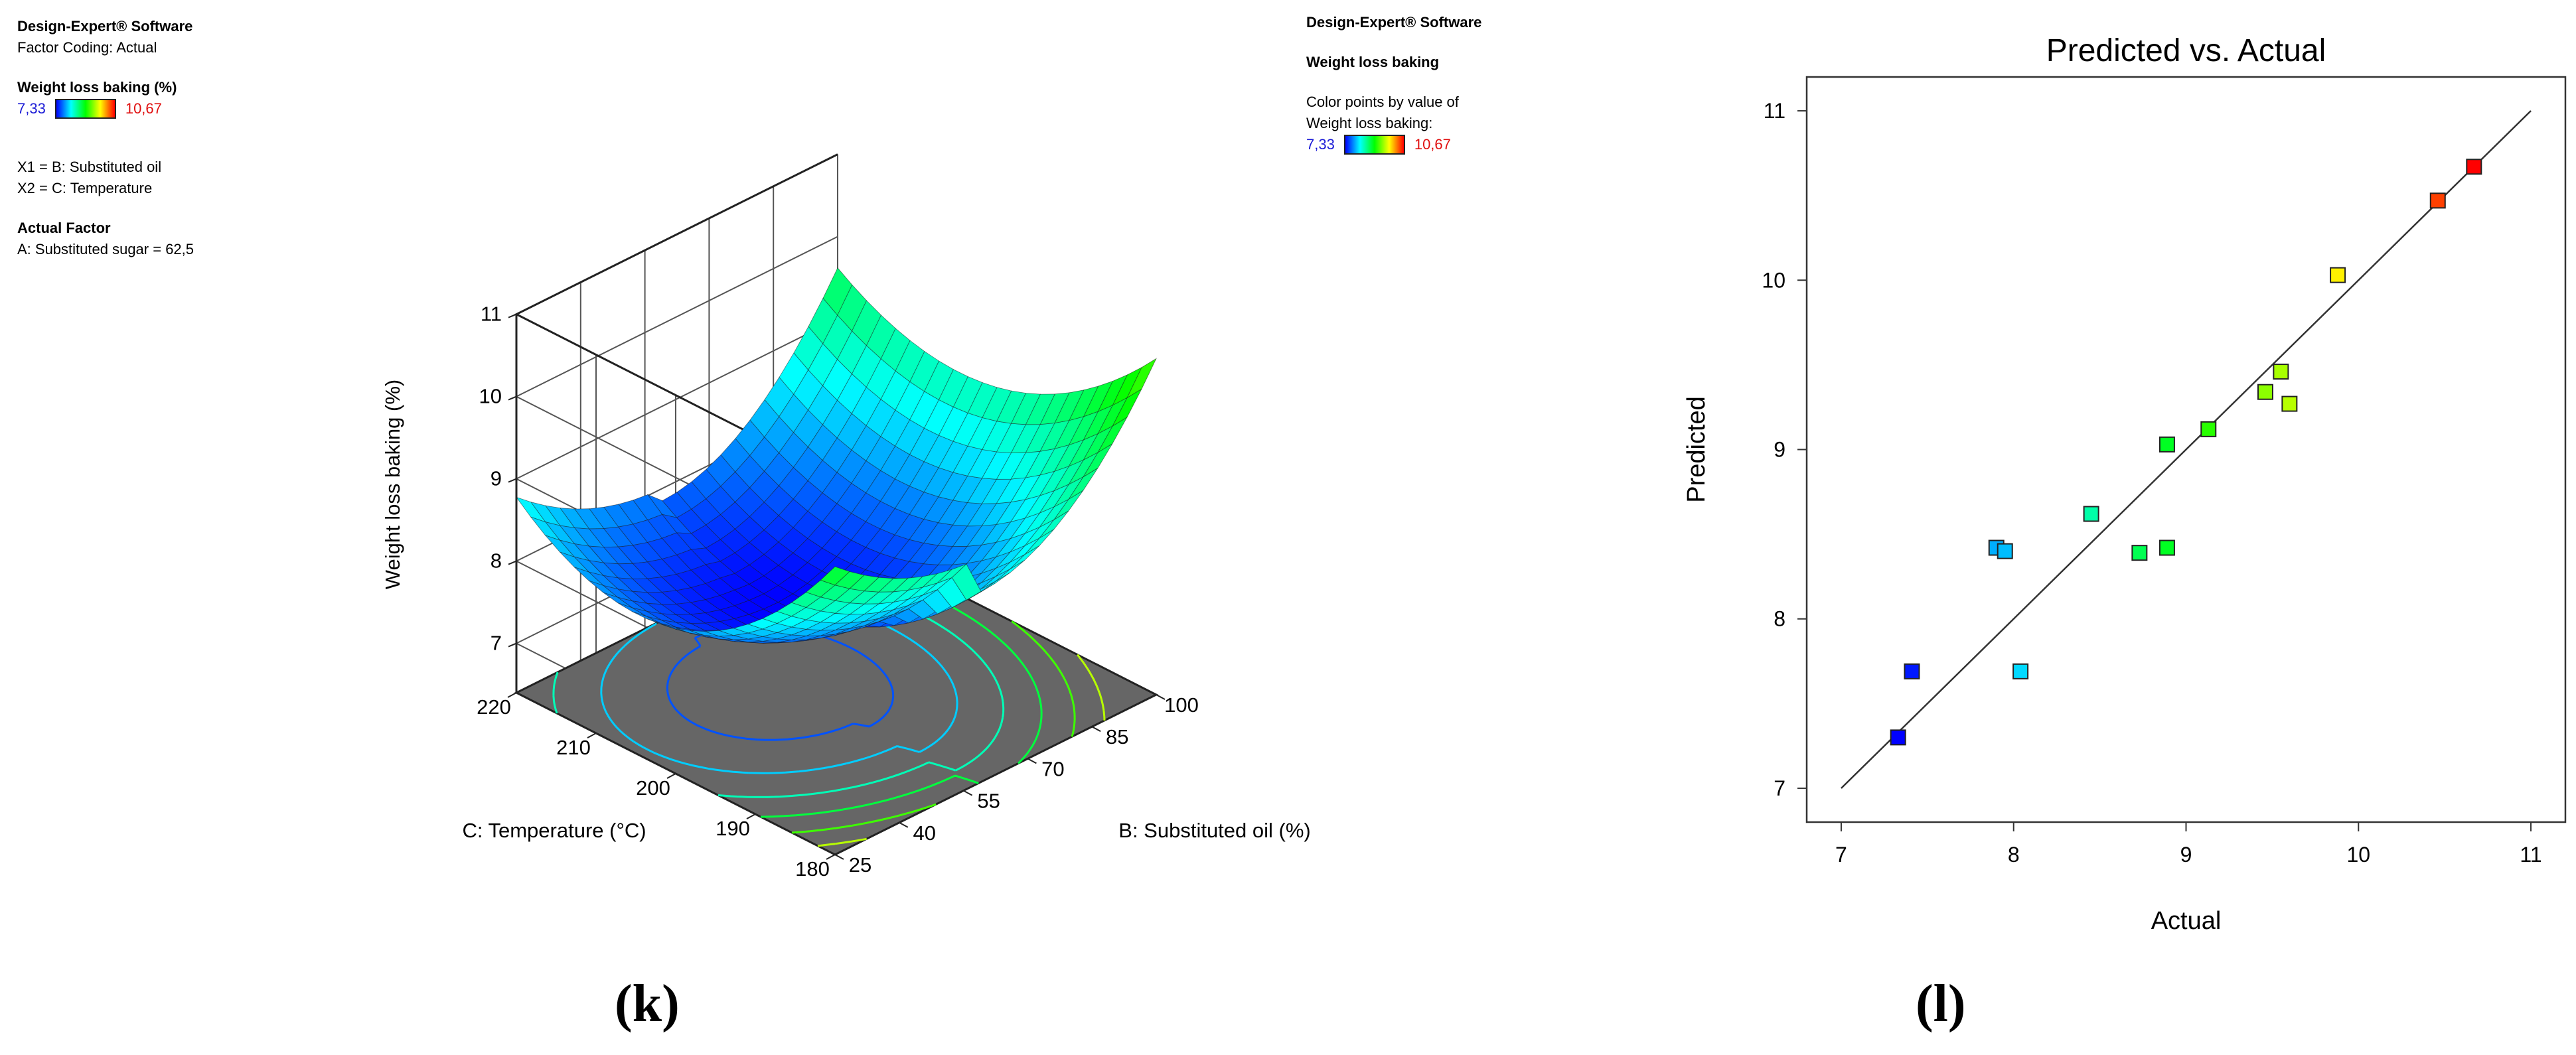 This screenshot has height=1055, width=2576. I want to click on z-axis-title: Weight loss baking (%), so click(392, 484).